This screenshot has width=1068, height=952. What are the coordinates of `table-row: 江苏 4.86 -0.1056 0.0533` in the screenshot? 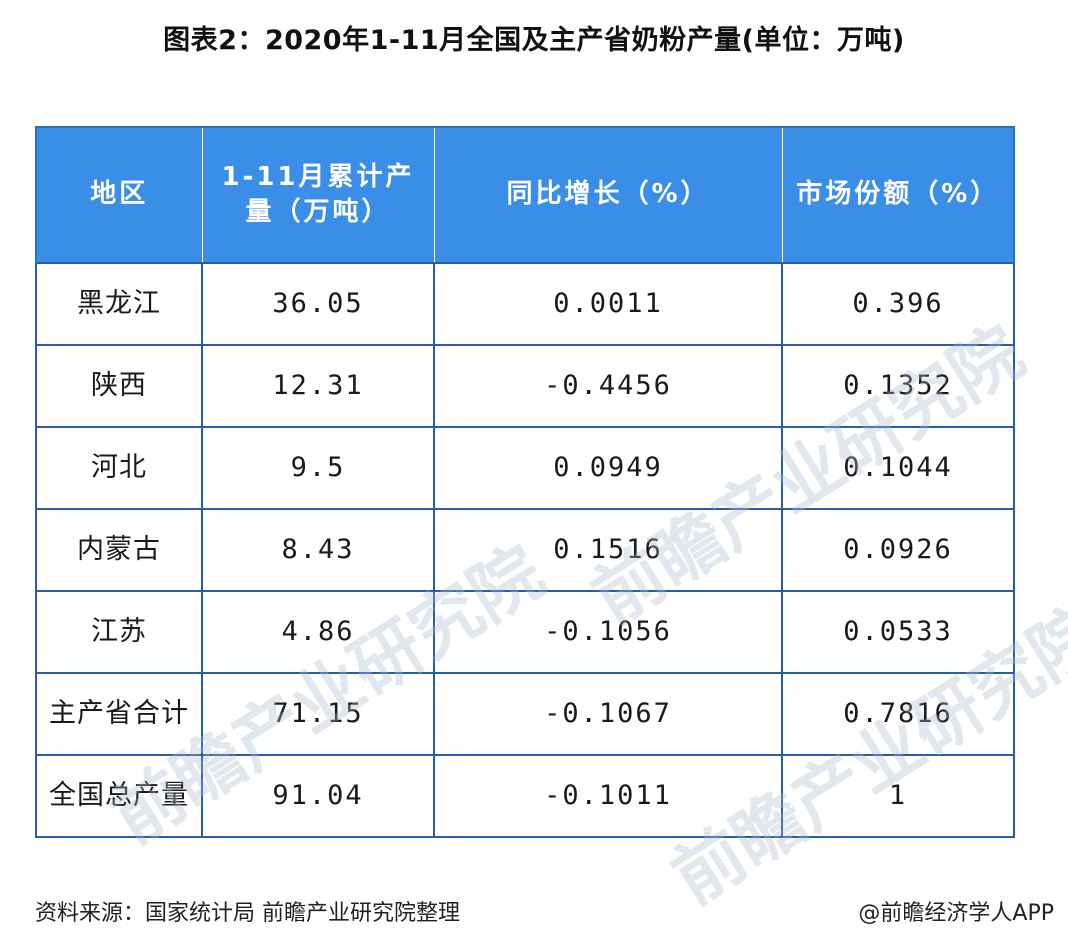 It's located at (525, 632).